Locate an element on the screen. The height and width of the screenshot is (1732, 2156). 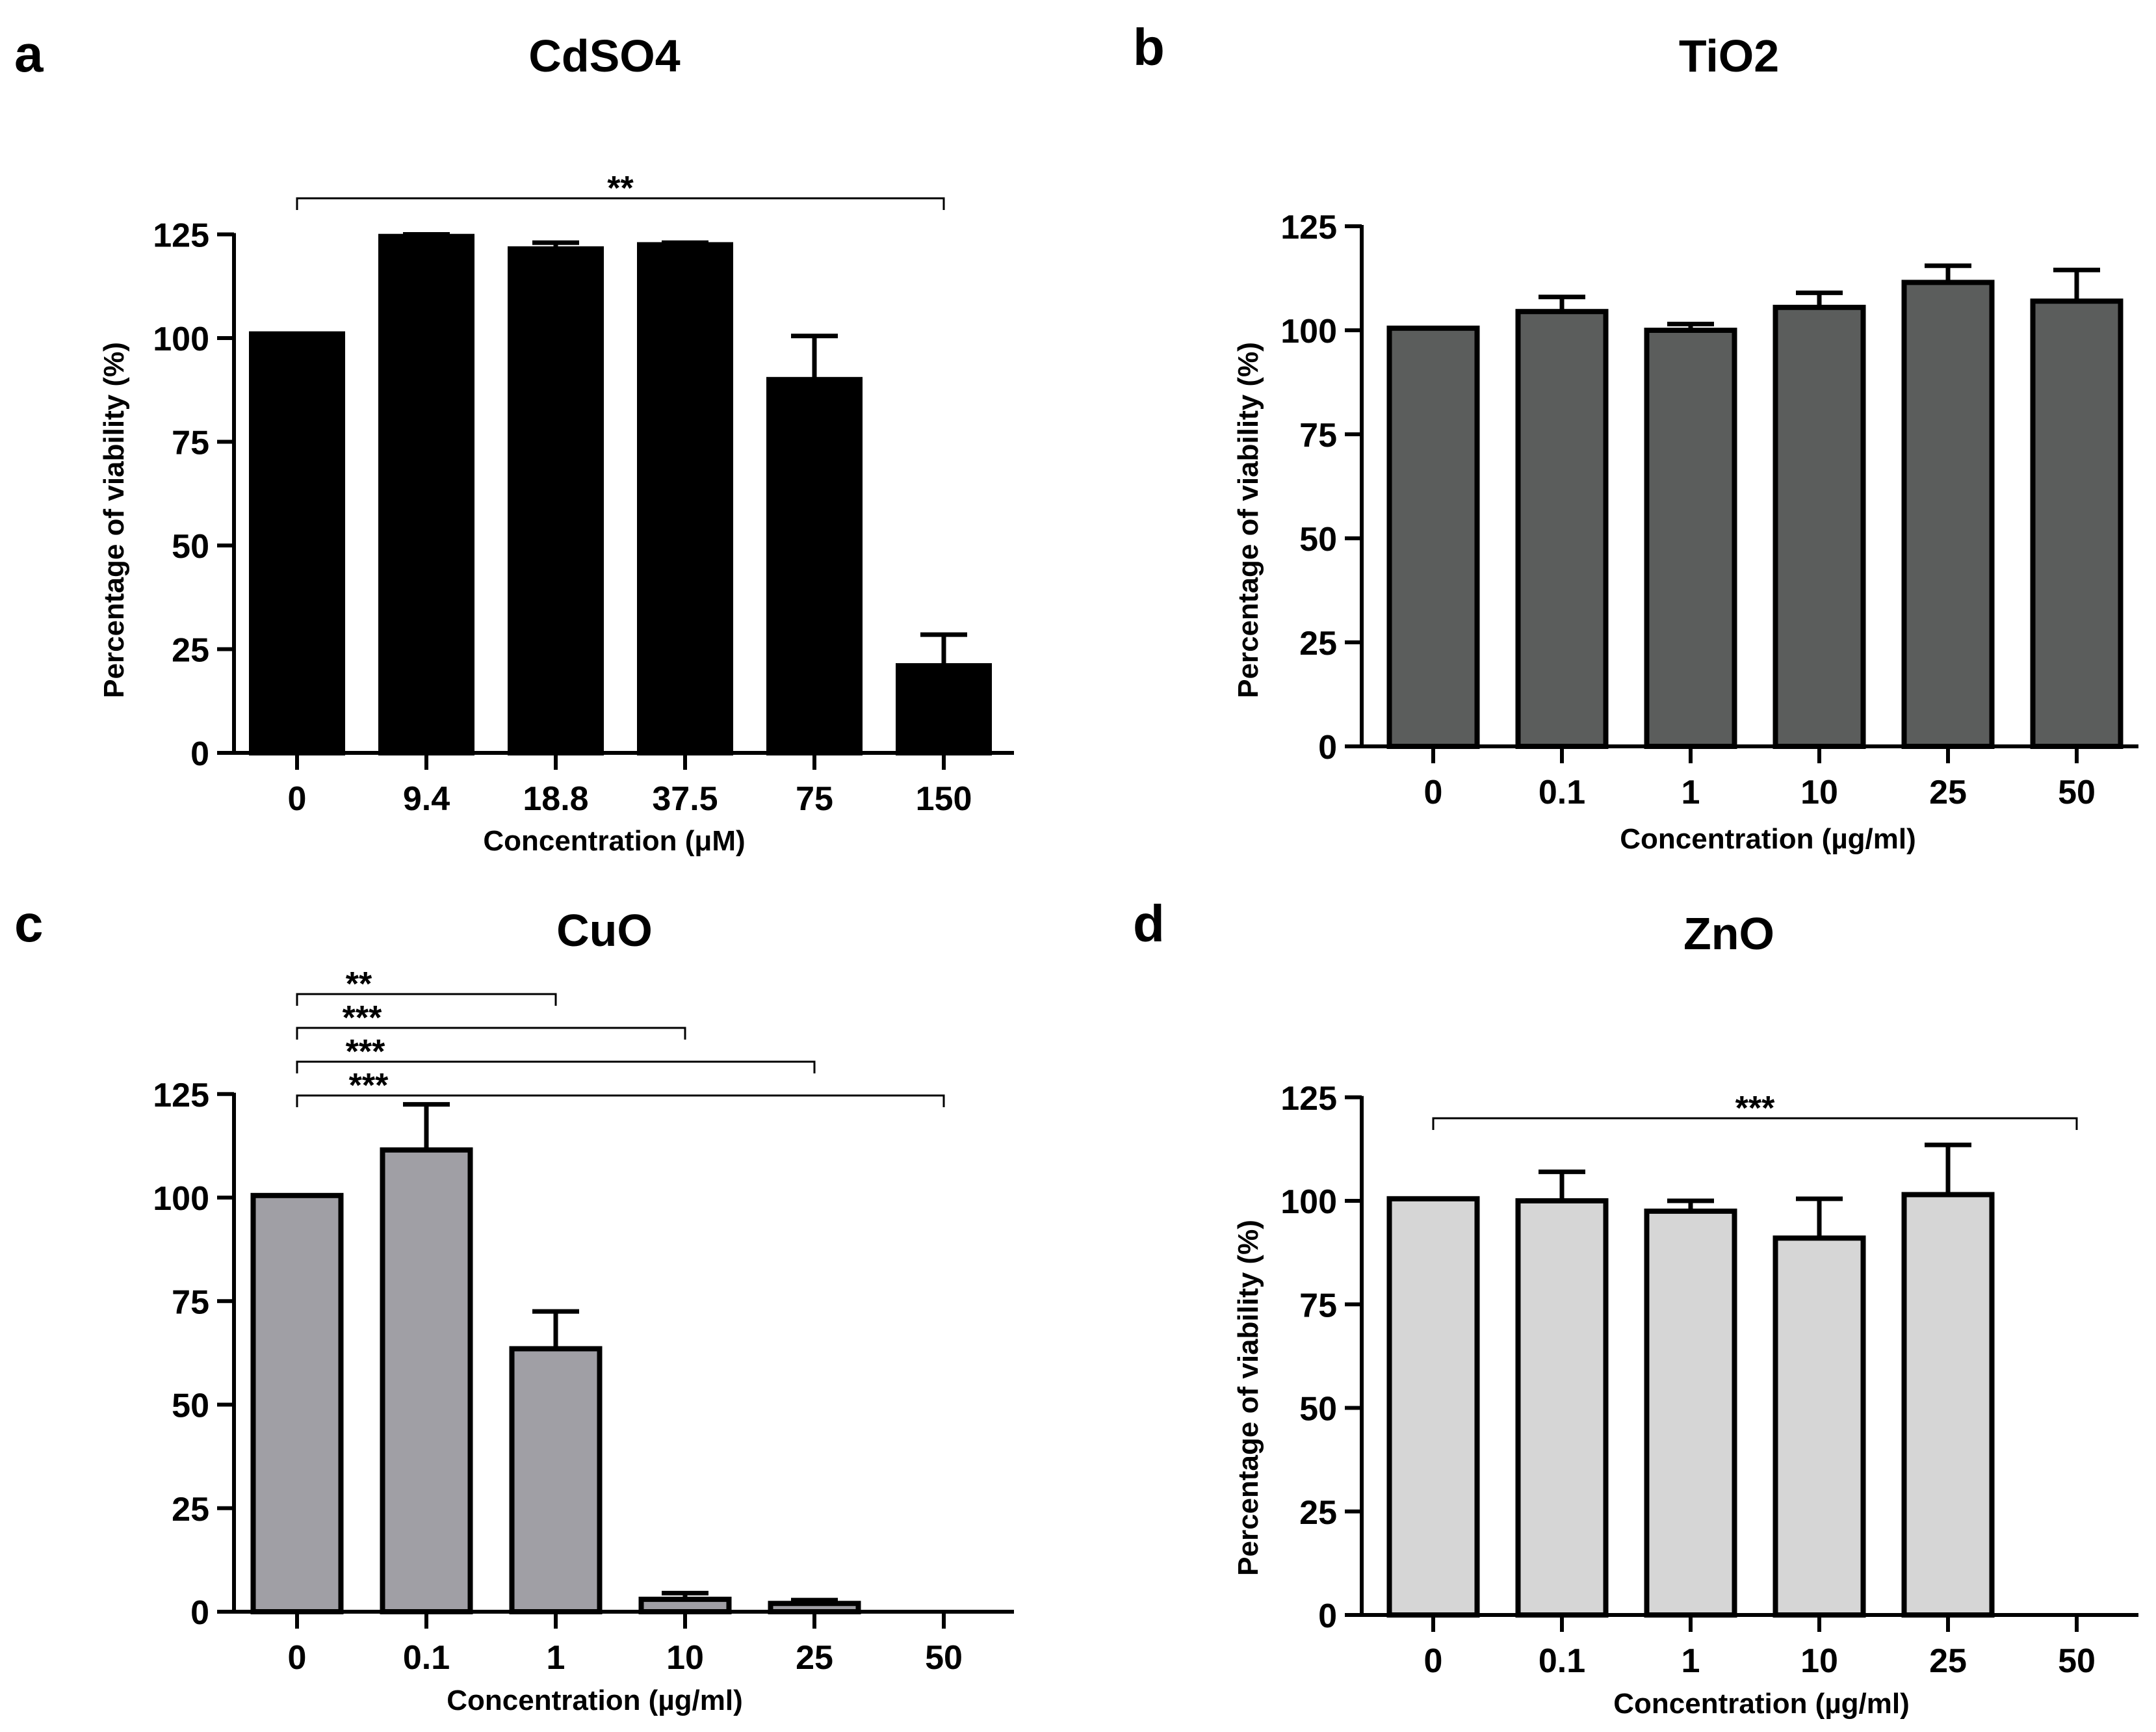
x-tick-label: 75 is located at coordinates (814, 799).